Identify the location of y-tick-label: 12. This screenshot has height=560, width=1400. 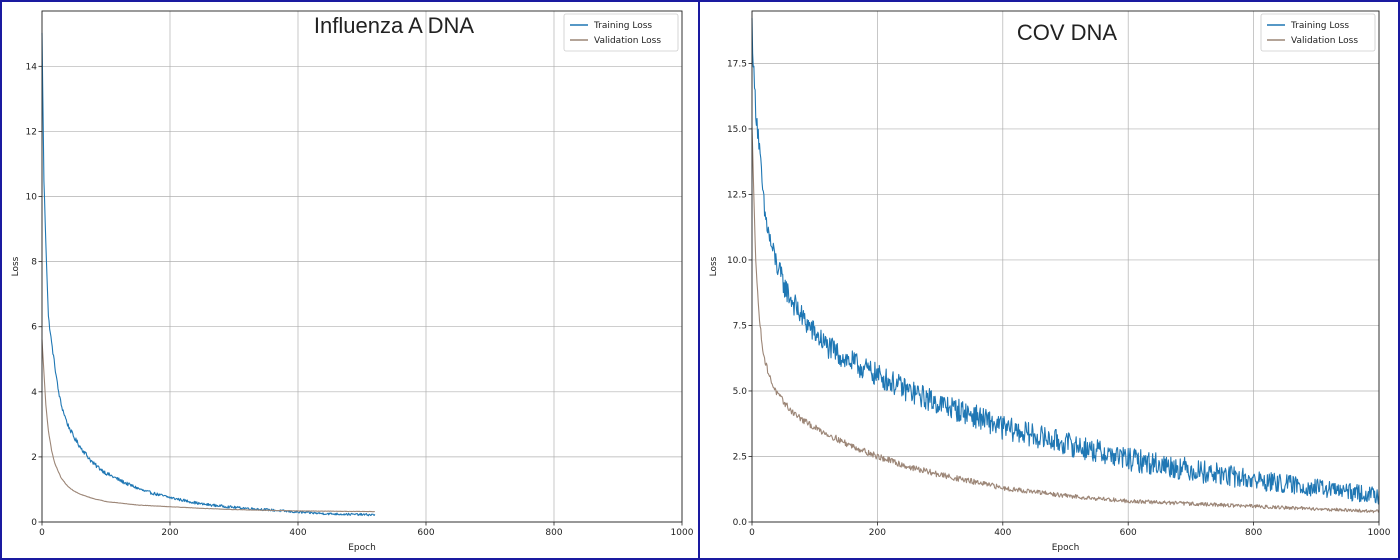
(31, 132).